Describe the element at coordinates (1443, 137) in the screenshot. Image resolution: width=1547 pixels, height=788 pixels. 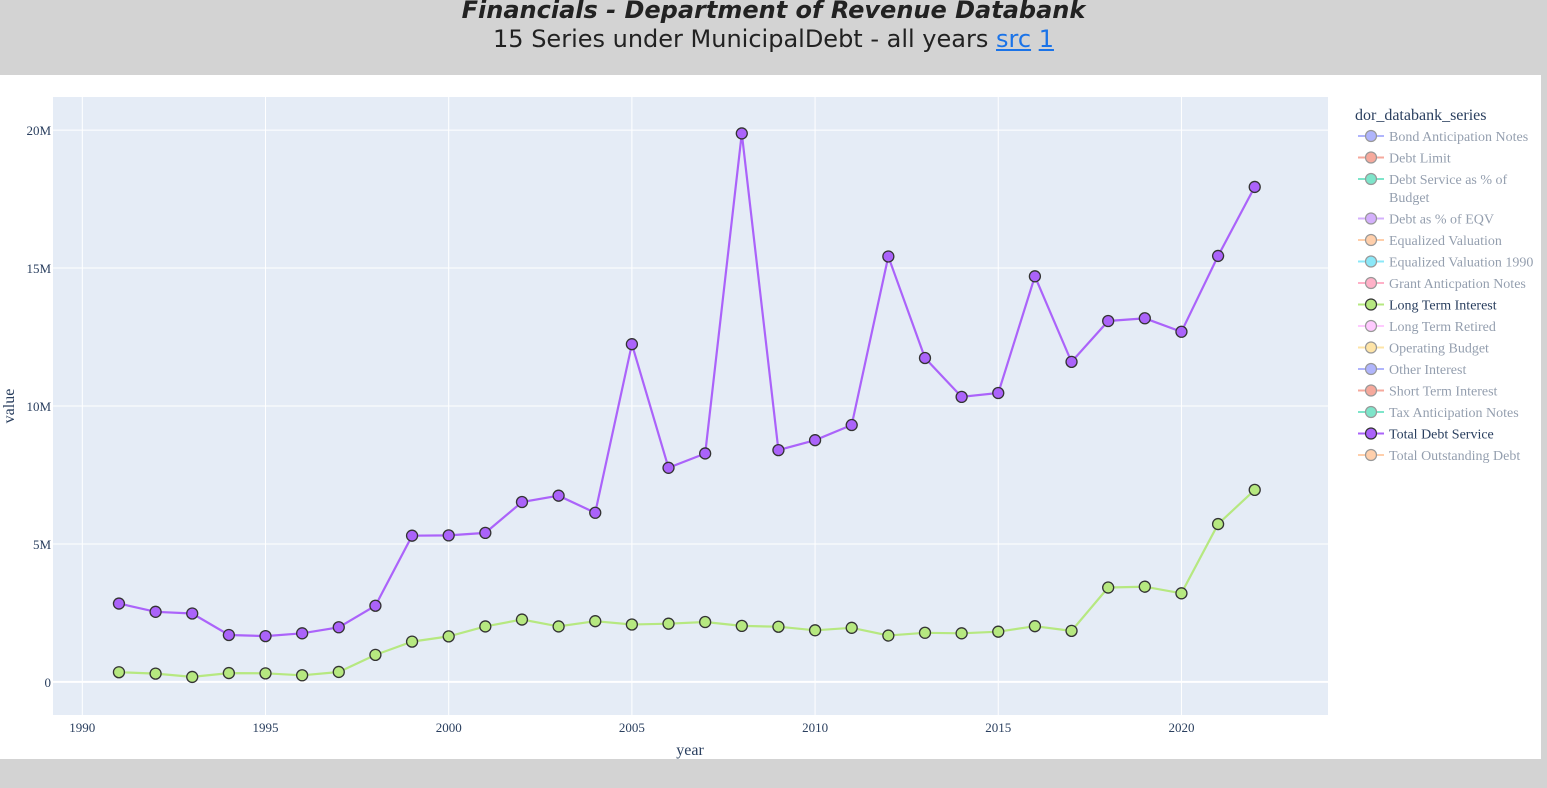
I see `legend-item: Bond Anticipation Notes` at that location.